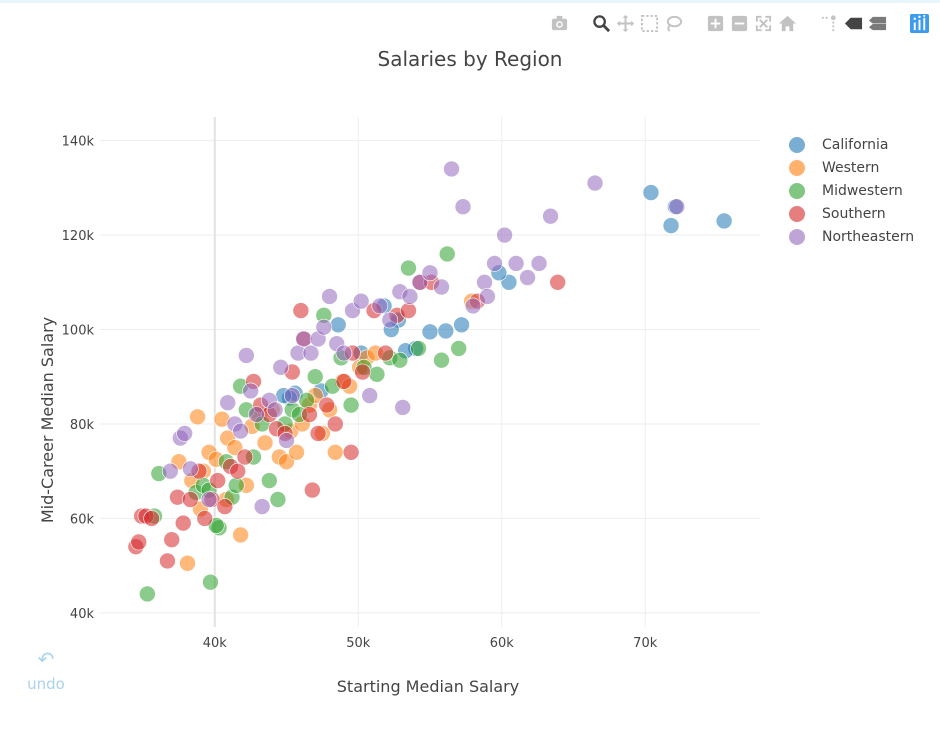  Describe the element at coordinates (851, 167) in the screenshot. I see `legend-item-western: Western` at that location.